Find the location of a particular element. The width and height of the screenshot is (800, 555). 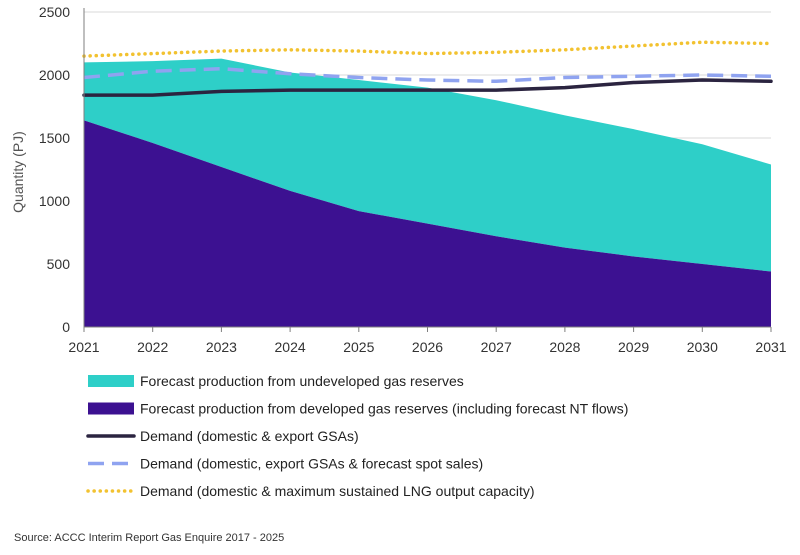

y-tick-label: 1000 is located at coordinates (54, 201).